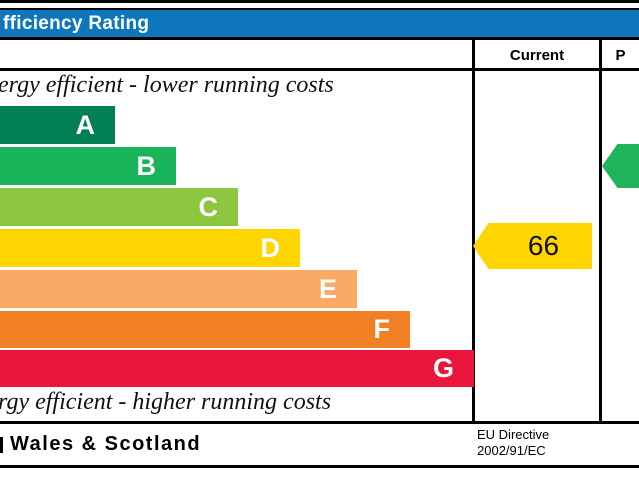  Describe the element at coordinates (208, 207) in the screenshot. I see `band-c-label: C` at that location.